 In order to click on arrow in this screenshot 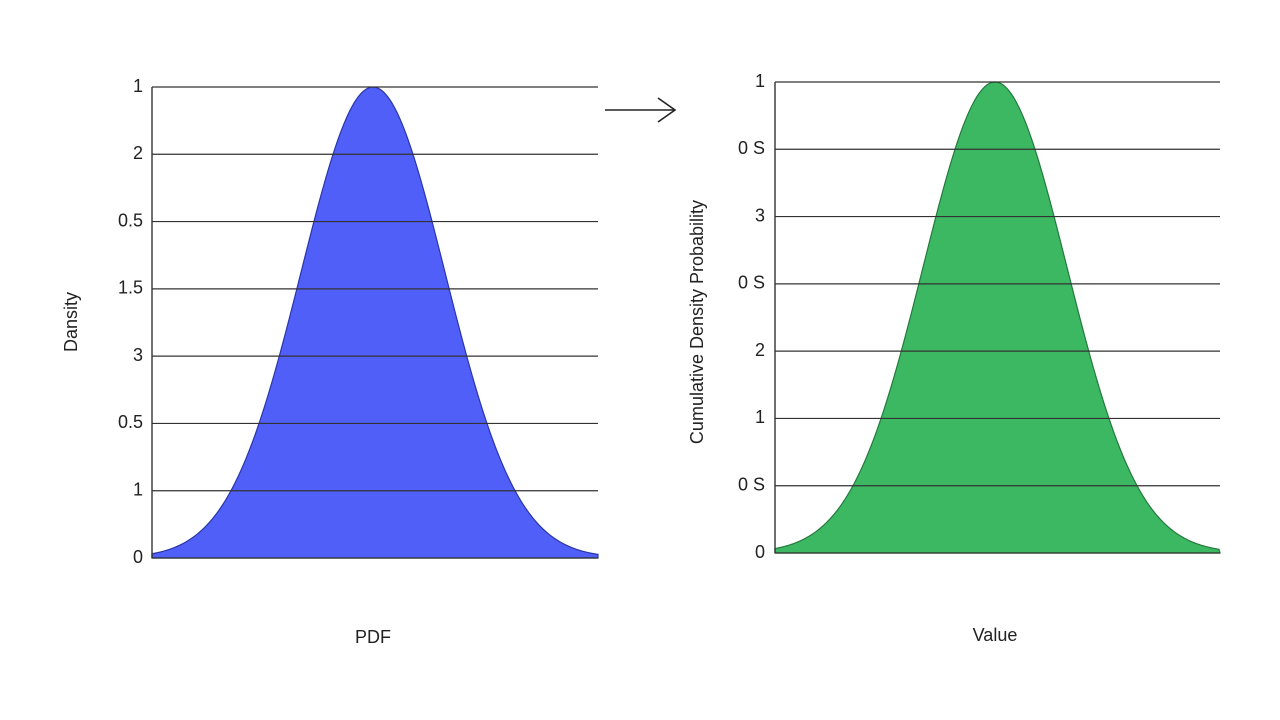, I will do `click(641, 110)`.